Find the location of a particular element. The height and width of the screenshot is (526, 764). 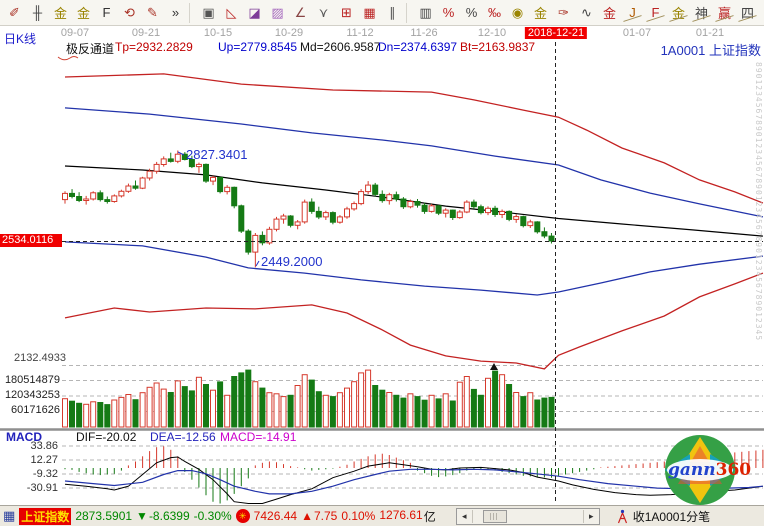

sz-exchange-icon: ✳ is located at coordinates (242, 516).